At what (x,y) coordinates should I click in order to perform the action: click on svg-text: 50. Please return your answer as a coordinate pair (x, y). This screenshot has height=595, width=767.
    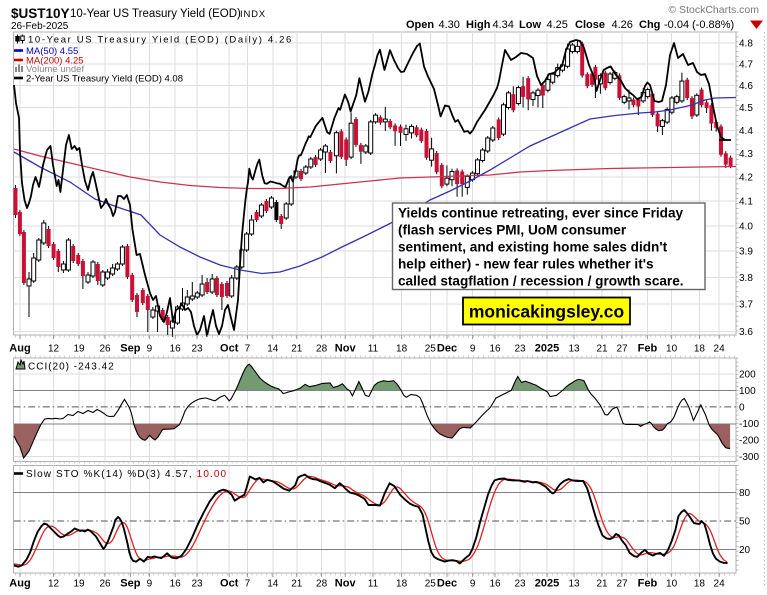
    Looking at the image, I should click on (745, 522).